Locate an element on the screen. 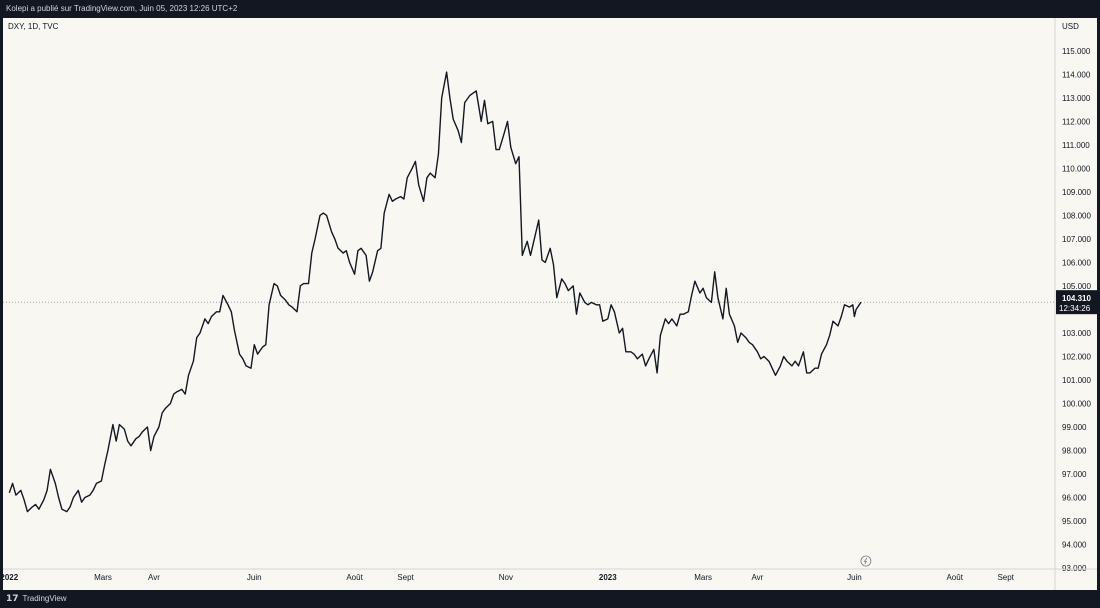 This screenshot has height=608, width=1100. y-tick-label: 105.000 is located at coordinates (1076, 286).